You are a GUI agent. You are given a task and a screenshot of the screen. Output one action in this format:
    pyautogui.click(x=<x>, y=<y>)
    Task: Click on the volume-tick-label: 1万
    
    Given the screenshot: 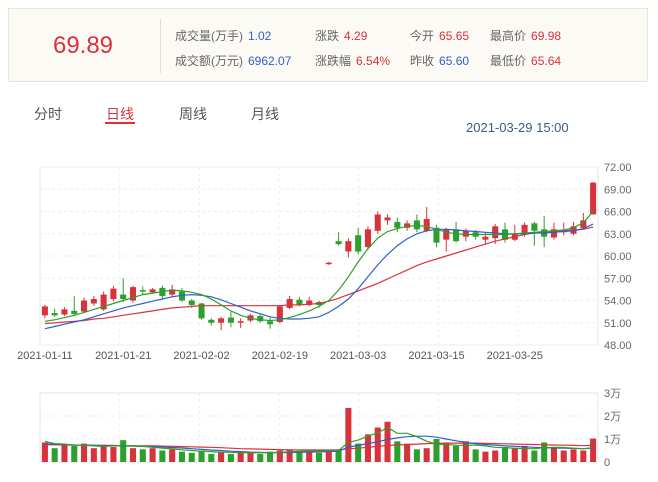 What is the action you would take?
    pyautogui.click(x=612, y=440)
    